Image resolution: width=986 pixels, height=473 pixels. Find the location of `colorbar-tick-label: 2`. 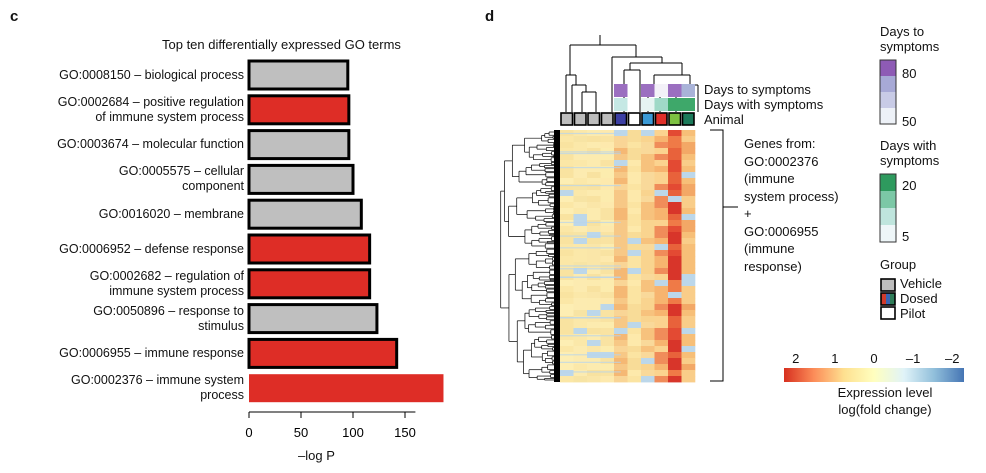

colorbar-tick-label: 2 is located at coordinates (796, 358).